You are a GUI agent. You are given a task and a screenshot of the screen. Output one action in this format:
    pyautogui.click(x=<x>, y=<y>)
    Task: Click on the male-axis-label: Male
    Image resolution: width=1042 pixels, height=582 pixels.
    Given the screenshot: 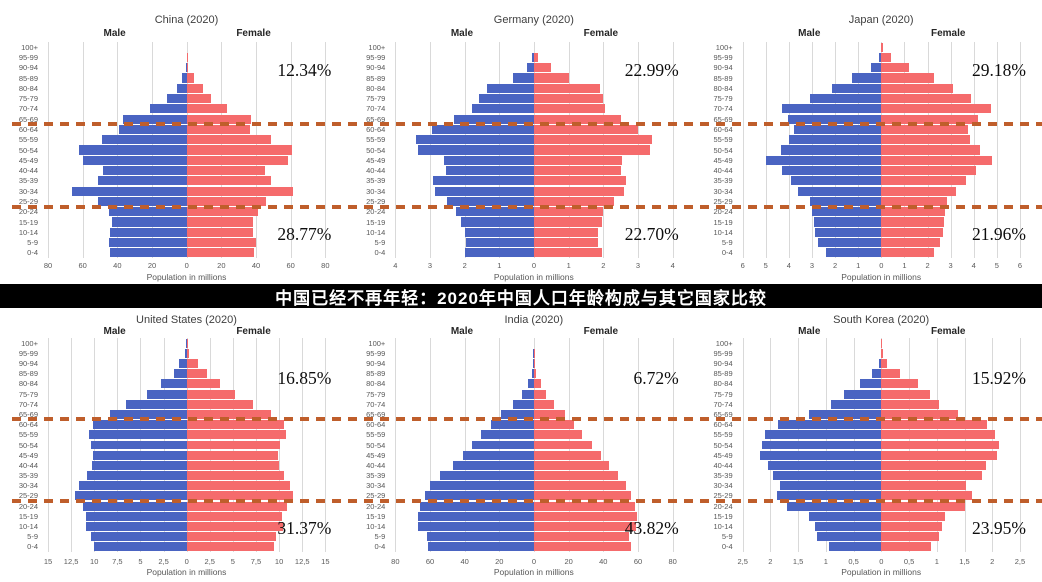 What is the action you would take?
    pyautogui.click(x=809, y=331)
    